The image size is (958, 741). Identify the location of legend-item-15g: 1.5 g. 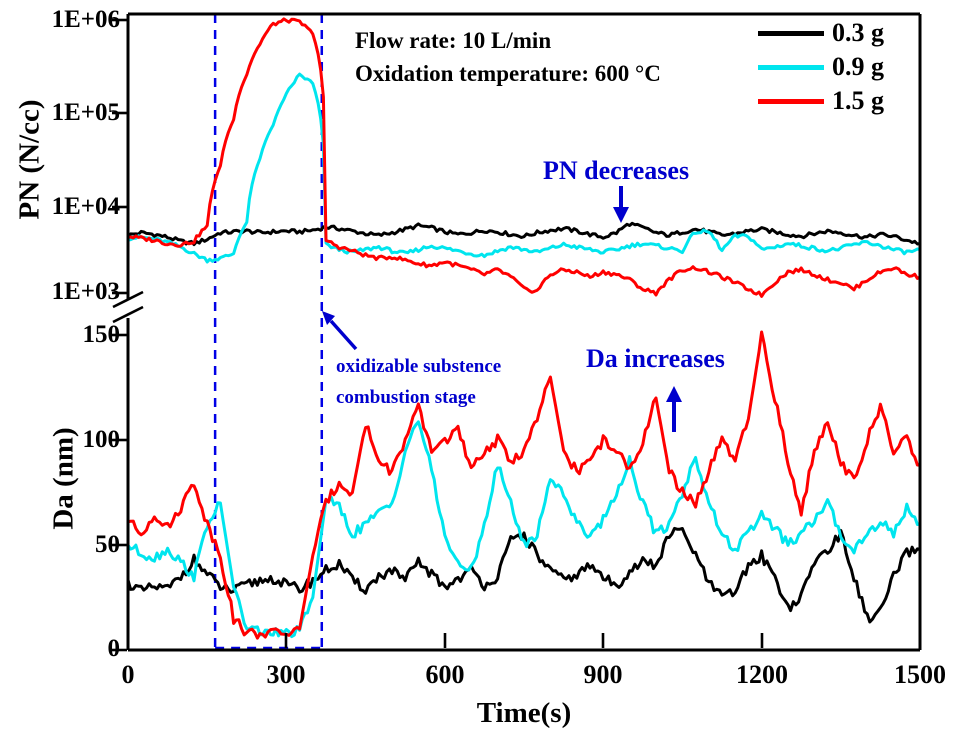
(821, 101).